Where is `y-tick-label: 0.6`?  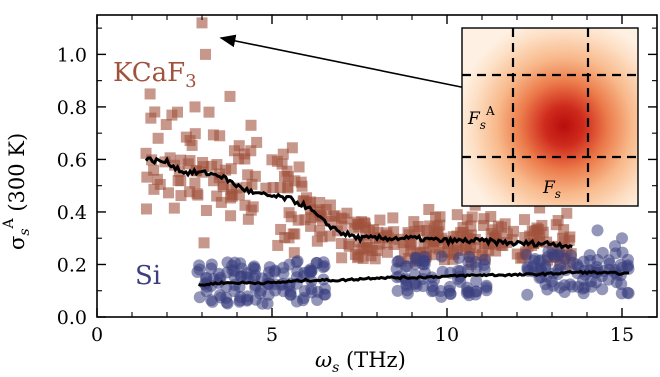
y-tick-label: 0.6 is located at coordinates (72, 160).